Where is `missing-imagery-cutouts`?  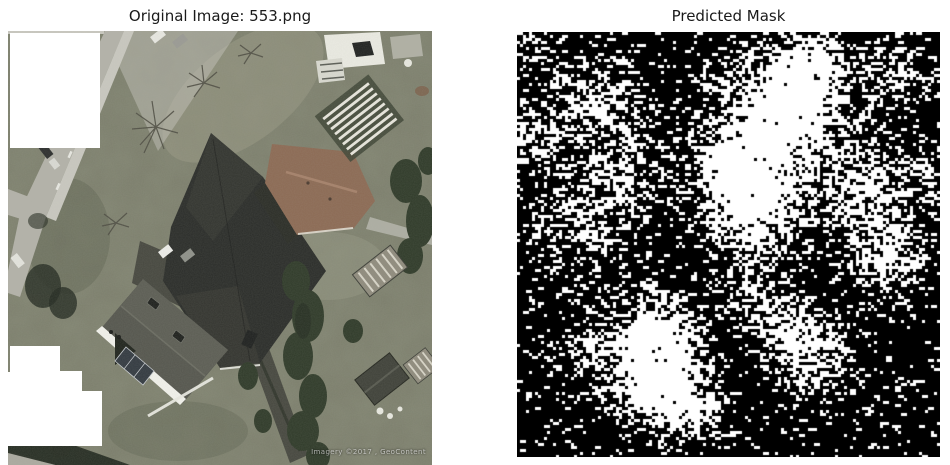 missing-imagery-cutouts is located at coordinates (55, 239).